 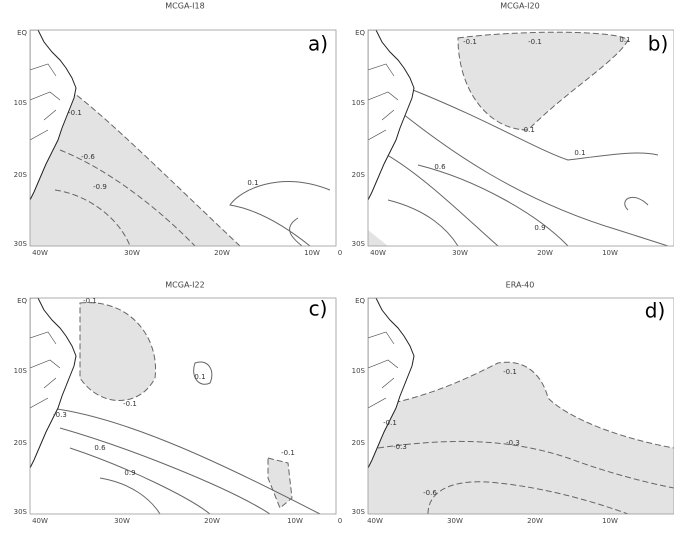 I want to click on panel-title: MCGA-I20, so click(x=519, y=6).